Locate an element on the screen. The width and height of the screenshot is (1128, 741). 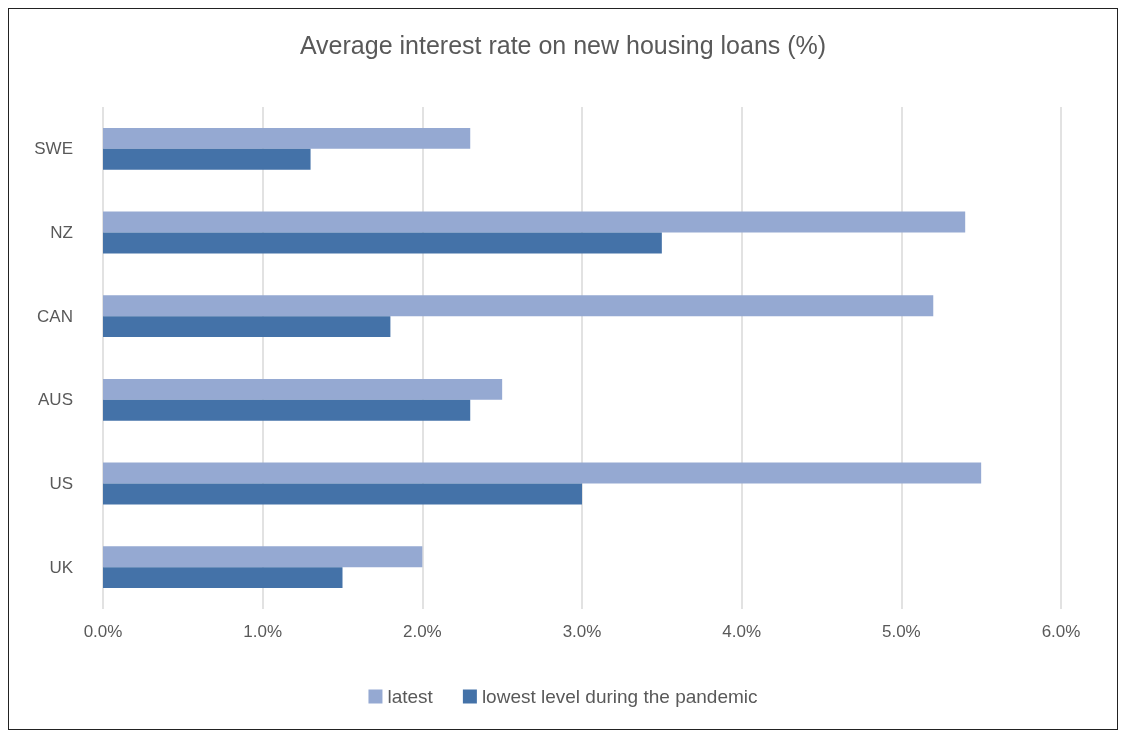
x-tick-label: 4.0% is located at coordinates (742, 631).